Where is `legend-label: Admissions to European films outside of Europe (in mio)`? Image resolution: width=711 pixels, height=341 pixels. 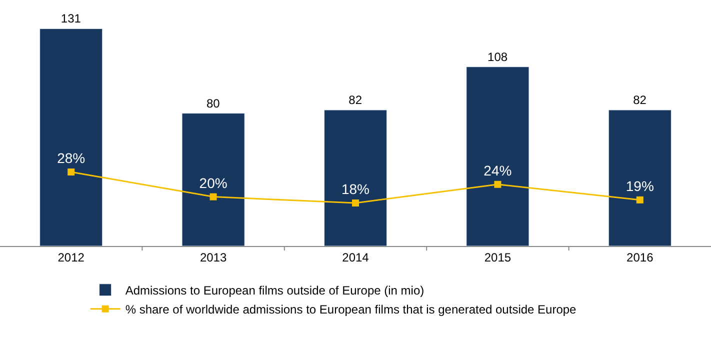 legend-label: Admissions to European films outside of Europe (in mio) is located at coordinates (274, 291).